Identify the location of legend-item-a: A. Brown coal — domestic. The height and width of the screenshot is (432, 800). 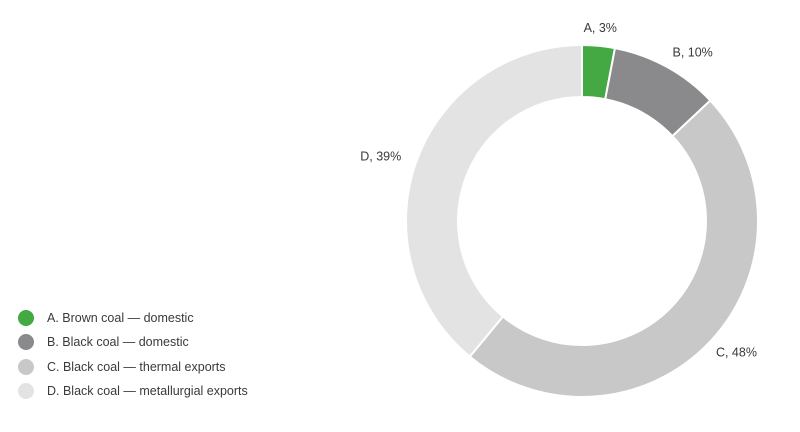
(133, 317).